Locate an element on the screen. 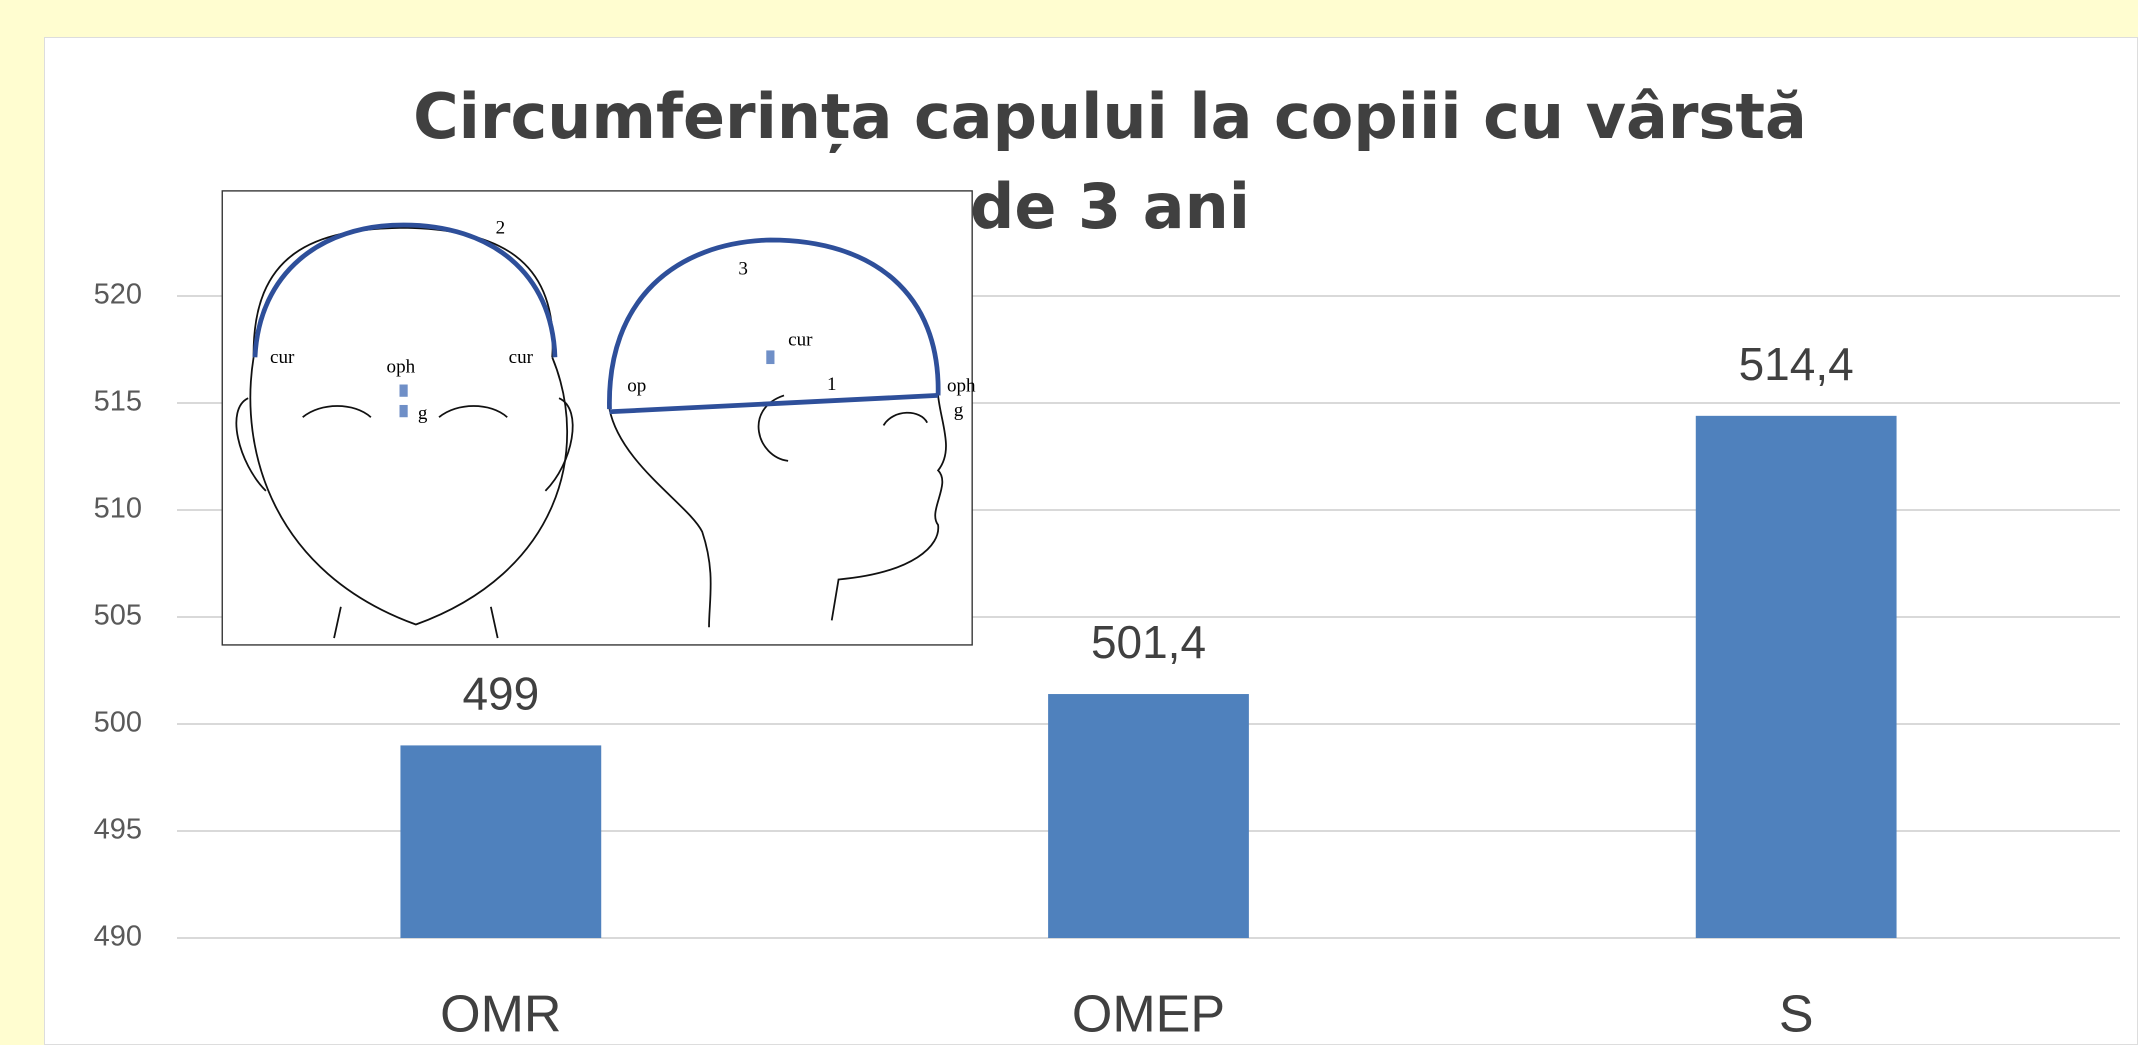 The width and height of the screenshot is (2138, 1045). y-tick-label: 505 is located at coordinates (118, 616).